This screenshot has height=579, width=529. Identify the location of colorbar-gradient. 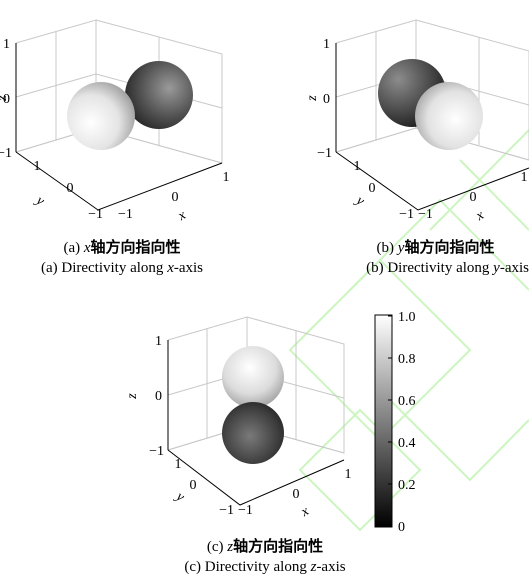
(383, 421).